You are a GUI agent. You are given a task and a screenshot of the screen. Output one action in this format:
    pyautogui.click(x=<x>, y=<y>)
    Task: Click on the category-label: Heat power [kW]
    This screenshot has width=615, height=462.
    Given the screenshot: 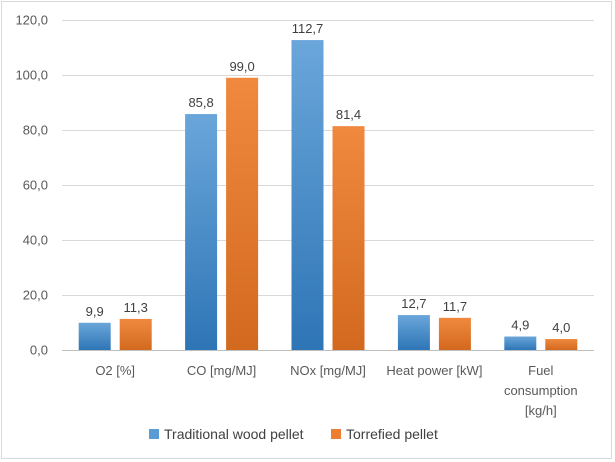 What is the action you would take?
    pyautogui.click(x=434, y=370)
    